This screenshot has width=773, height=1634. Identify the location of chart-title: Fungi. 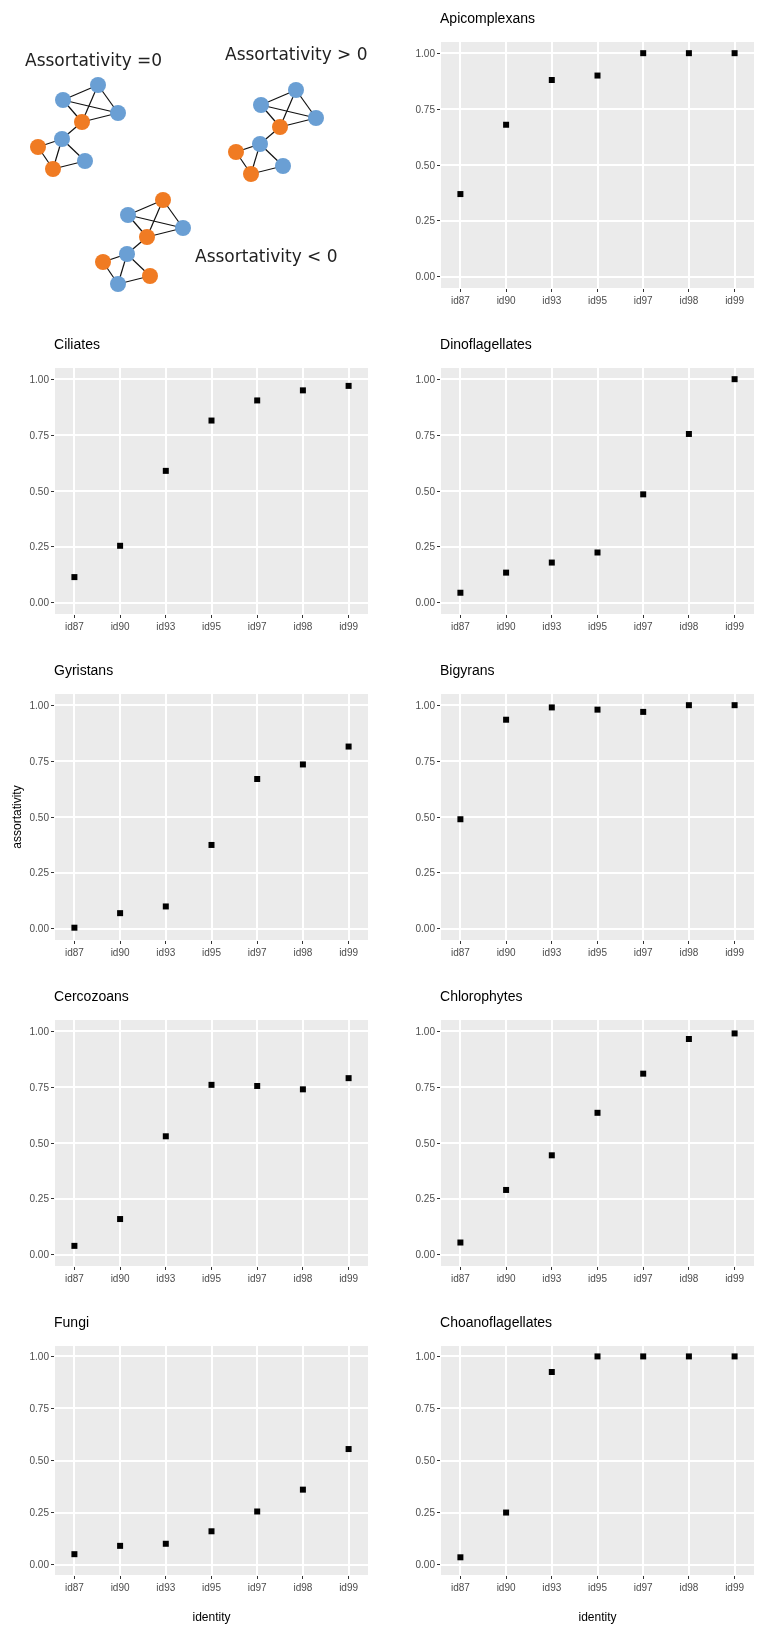
(72, 1321).